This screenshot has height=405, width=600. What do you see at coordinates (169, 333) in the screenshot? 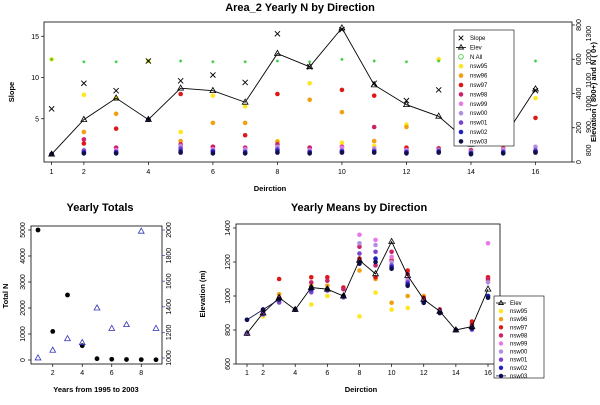
I see `chart2-y2tick-label: 1200` at bounding box center [169, 333].